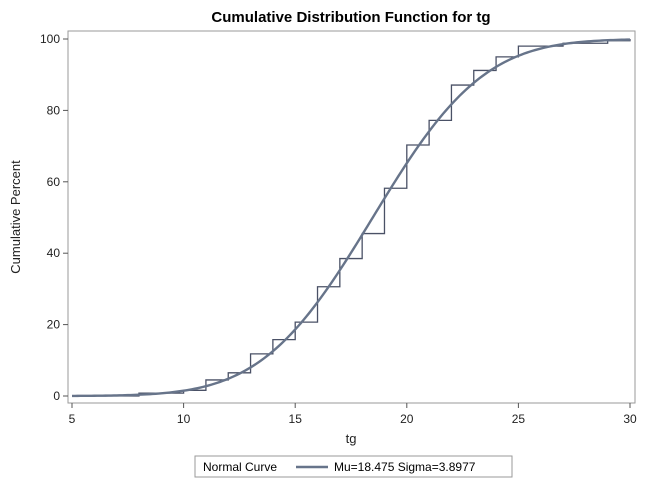 The height and width of the screenshot is (485, 647). What do you see at coordinates (353, 414) in the screenshot?
I see `x-axis: 5 10 15 20 25 30` at bounding box center [353, 414].